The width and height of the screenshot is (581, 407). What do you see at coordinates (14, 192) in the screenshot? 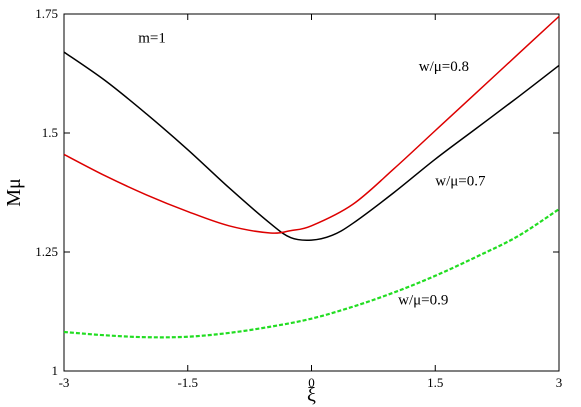
I see `y-axis-label: Mμ` at bounding box center [14, 192].